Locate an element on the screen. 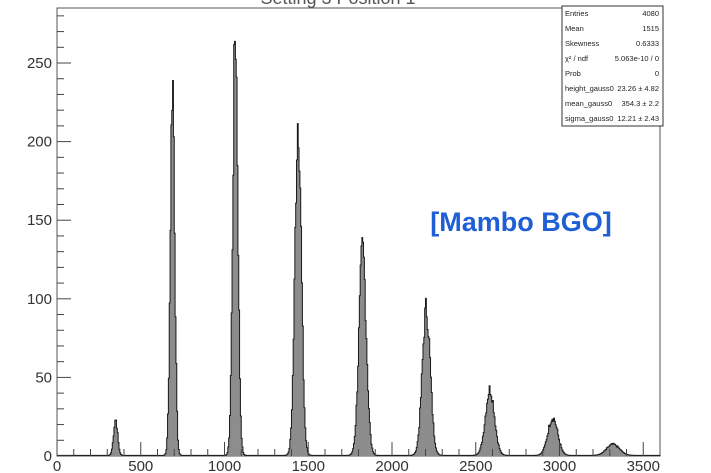 The image size is (711, 473). y-tick-label: 150 is located at coordinates (39, 220).